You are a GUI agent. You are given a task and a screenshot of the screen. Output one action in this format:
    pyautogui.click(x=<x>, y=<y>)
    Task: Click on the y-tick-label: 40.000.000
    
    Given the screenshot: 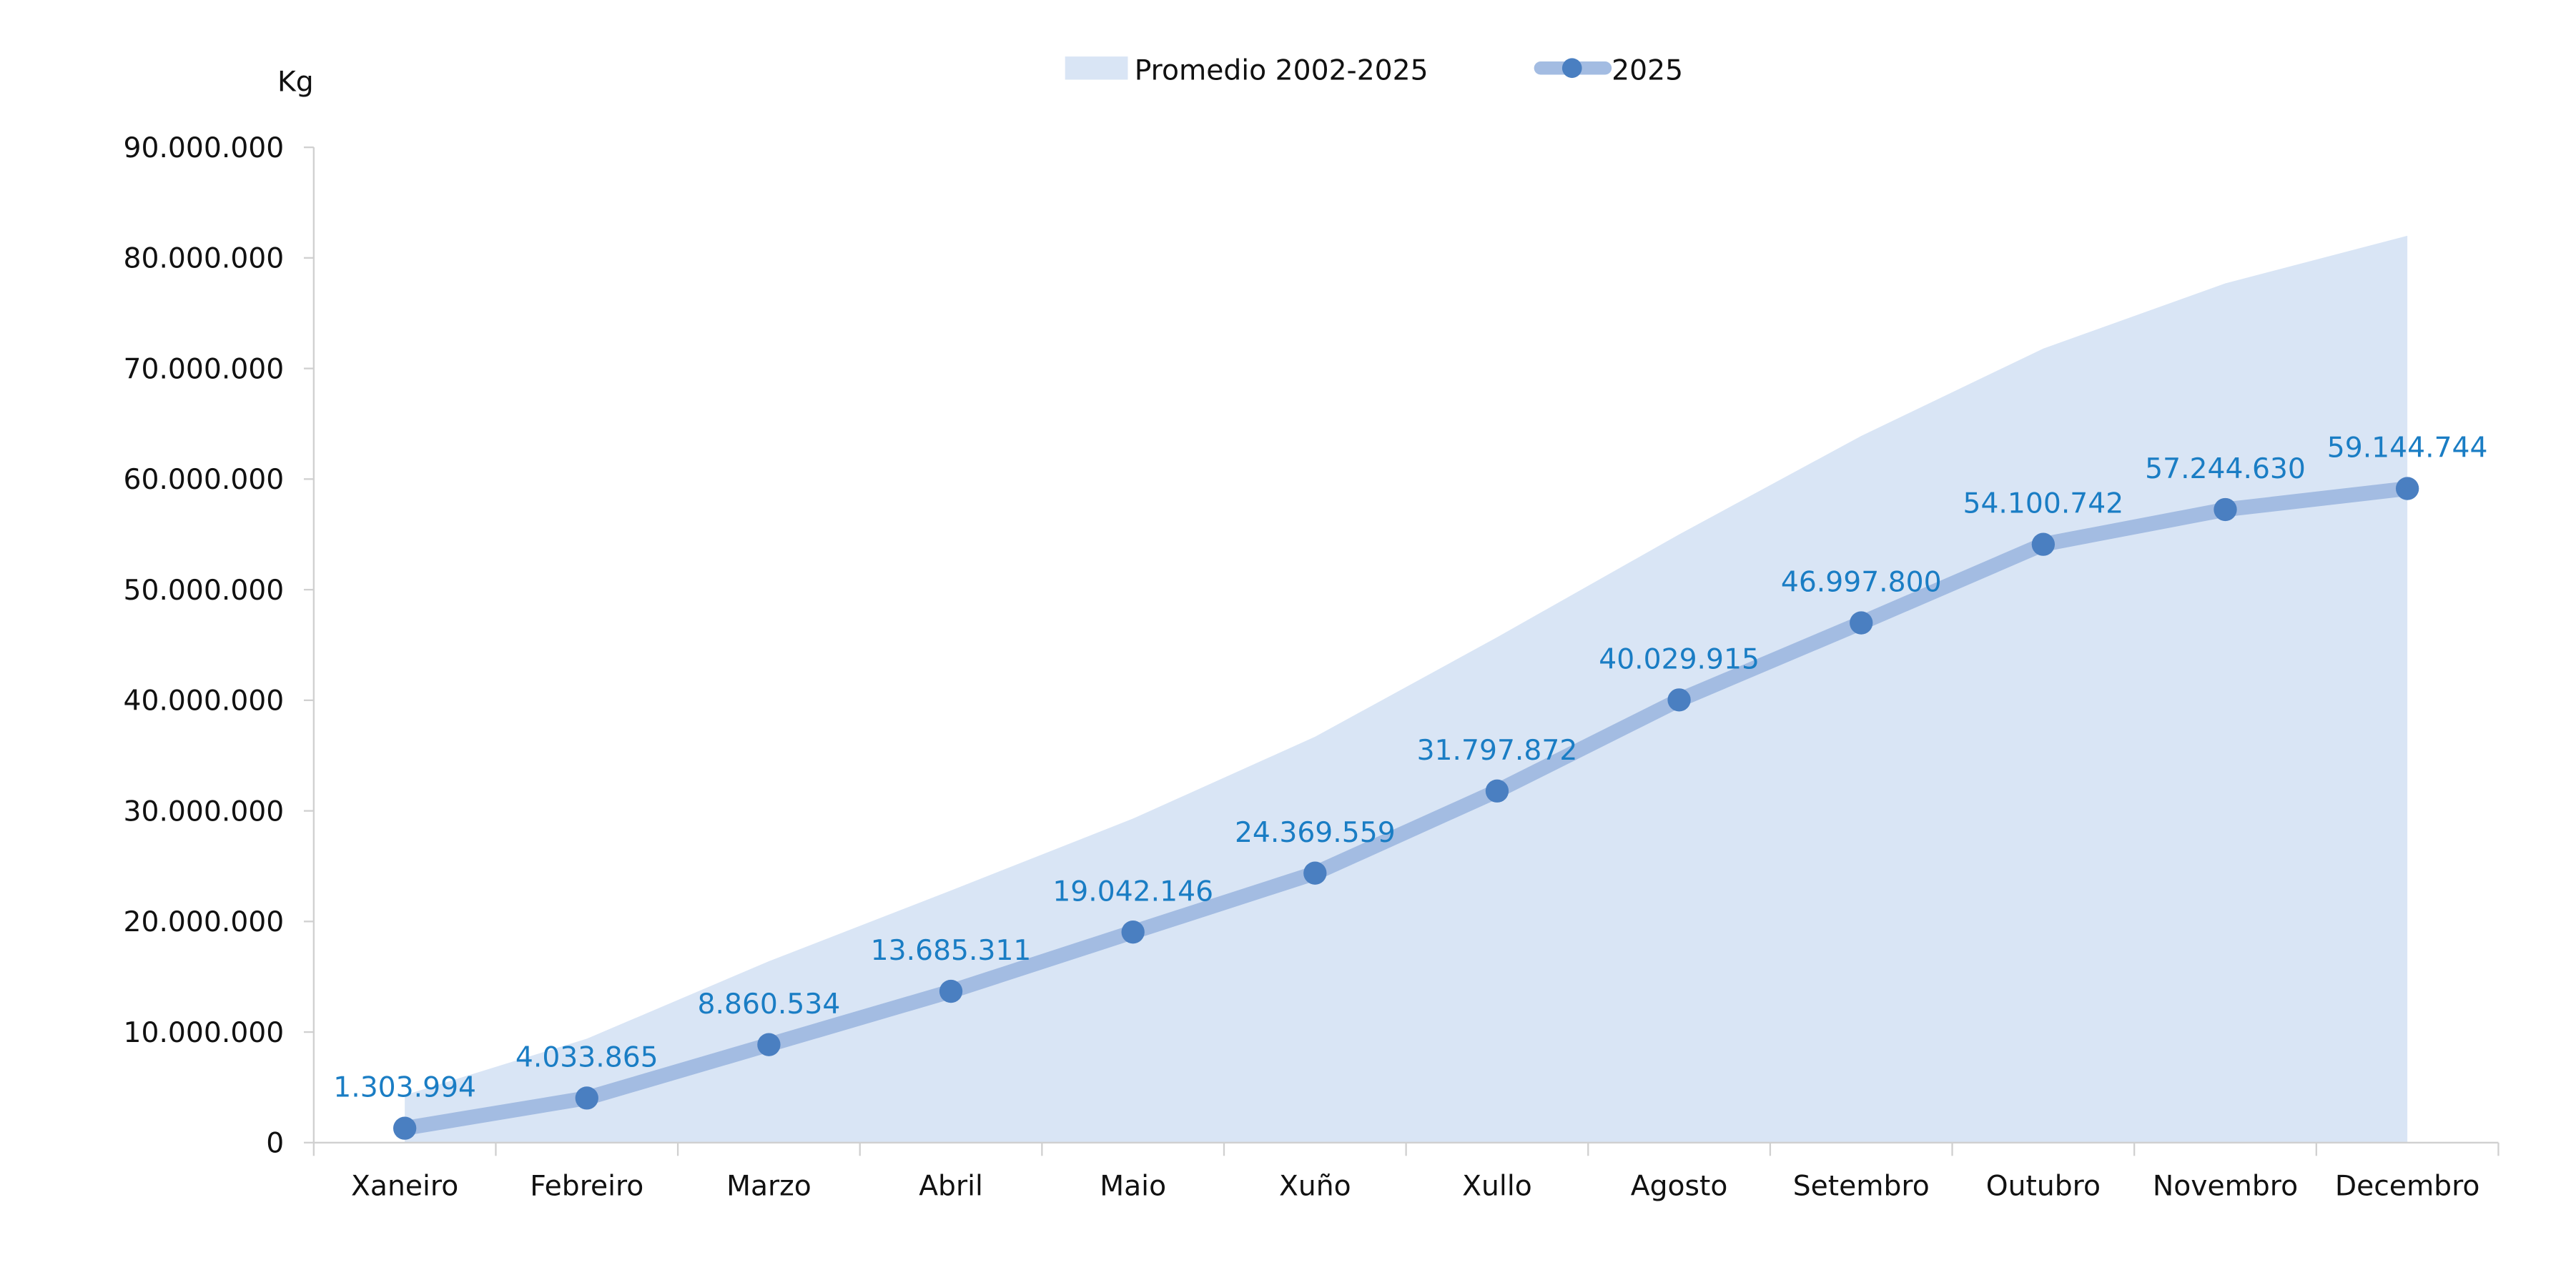 What is the action you would take?
    pyautogui.click(x=204, y=701)
    